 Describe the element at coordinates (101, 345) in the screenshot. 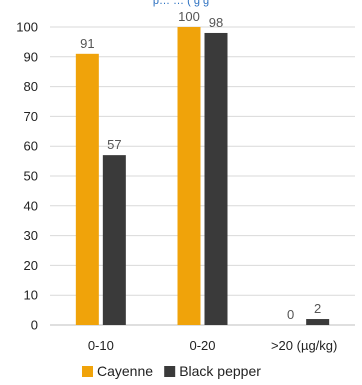

I see `x-tick-label: 0-10` at that location.